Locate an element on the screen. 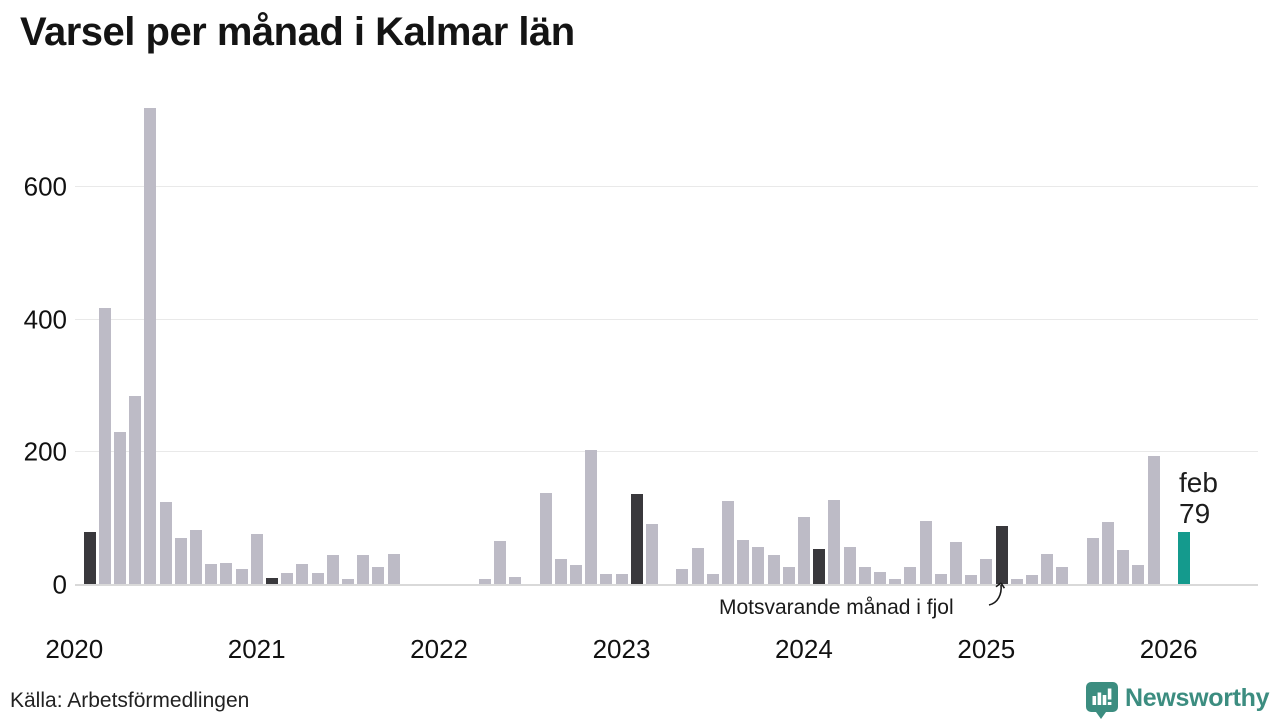 This screenshot has width=1280, height=720. current-bar-value-label: feb 79 is located at coordinates (1198, 498).